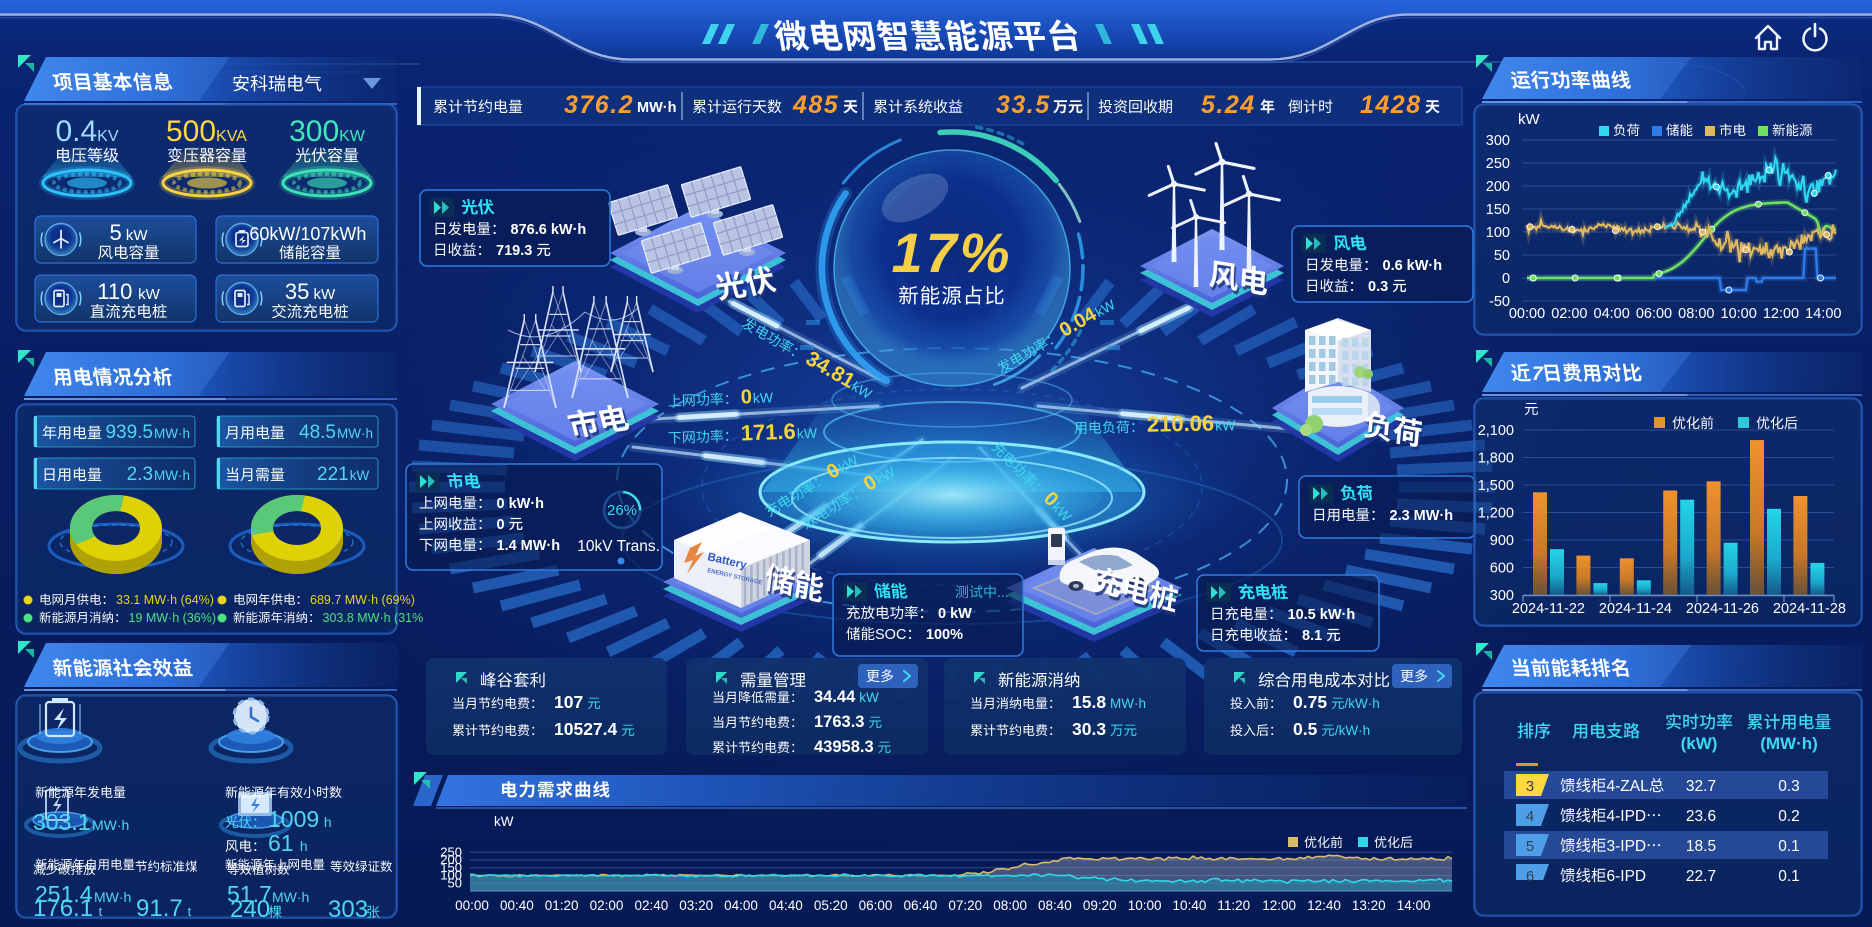 This screenshot has height=927, width=1872. I want to click on svg-text: 15.8, so click(1089, 702).